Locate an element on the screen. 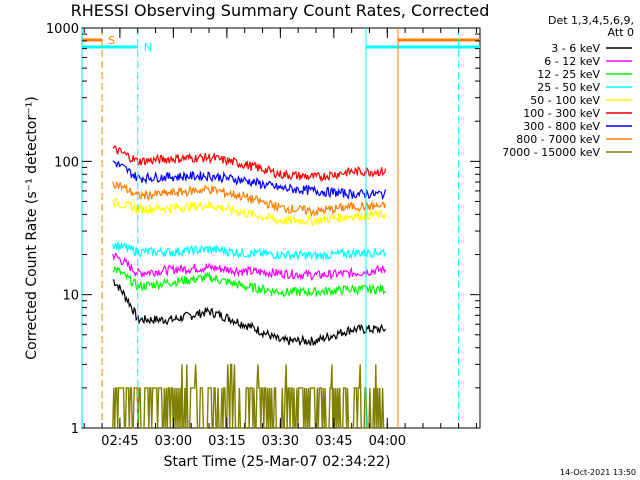  marker-label: N is located at coordinates (148, 47).